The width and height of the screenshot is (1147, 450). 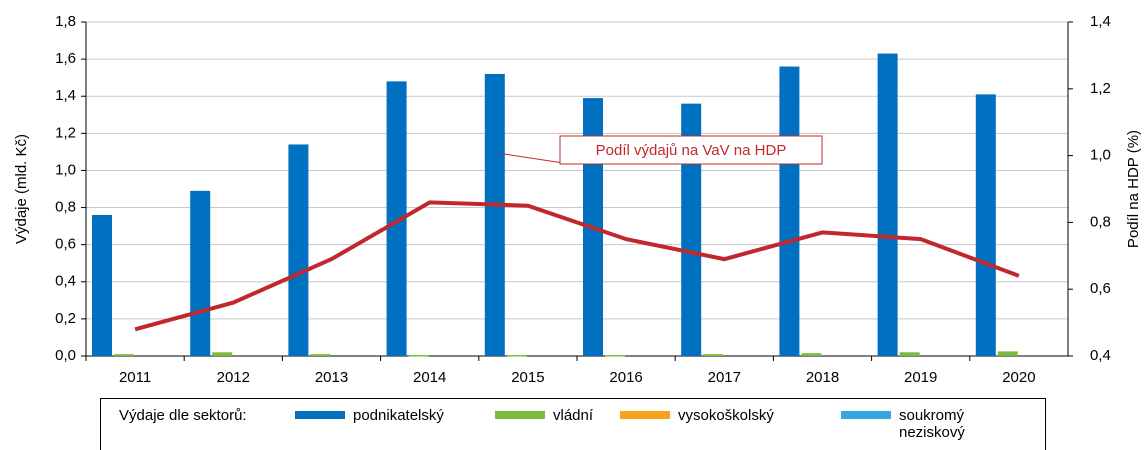 I want to click on x-tick-label: 2019, so click(x=920, y=377).